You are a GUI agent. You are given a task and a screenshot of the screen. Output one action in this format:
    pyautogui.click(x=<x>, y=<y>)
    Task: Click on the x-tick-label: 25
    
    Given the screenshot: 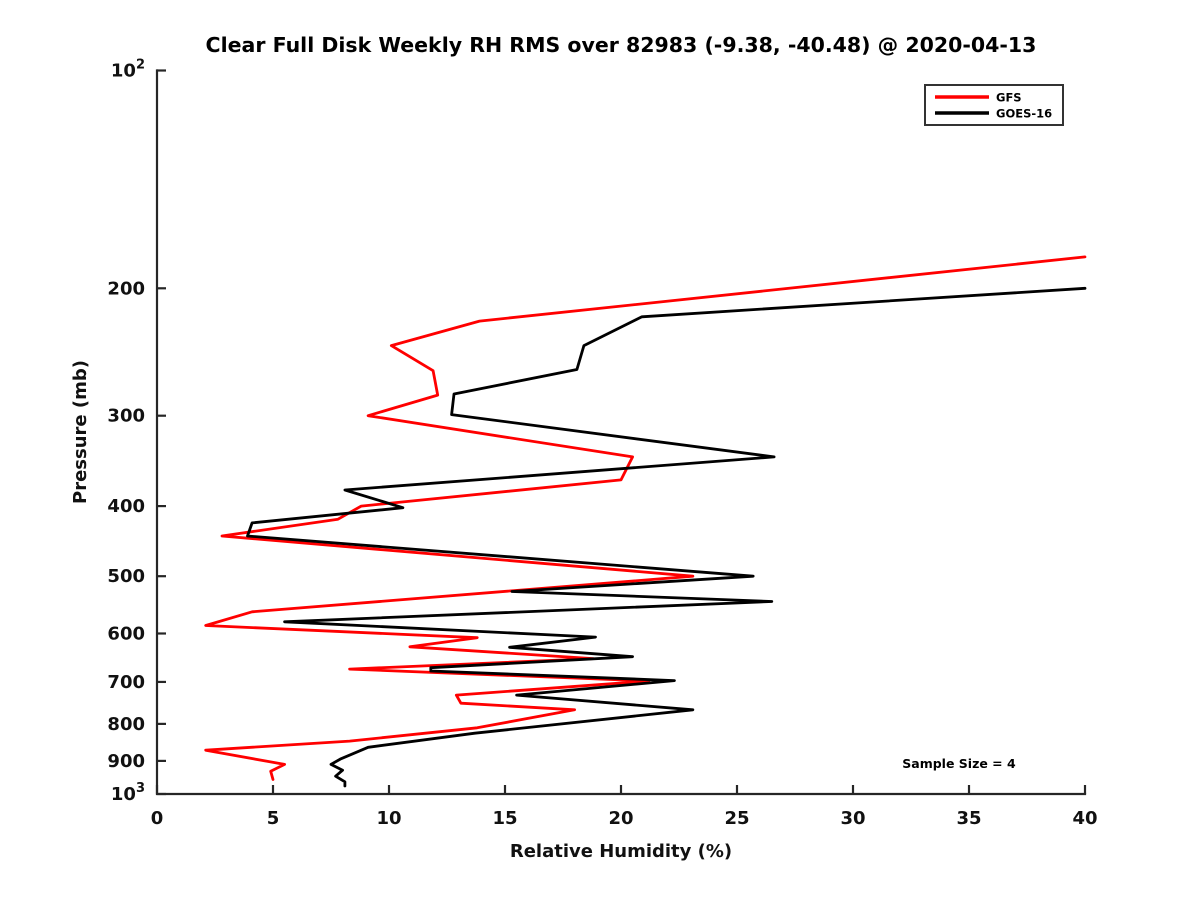 What is the action you would take?
    pyautogui.click(x=736, y=818)
    